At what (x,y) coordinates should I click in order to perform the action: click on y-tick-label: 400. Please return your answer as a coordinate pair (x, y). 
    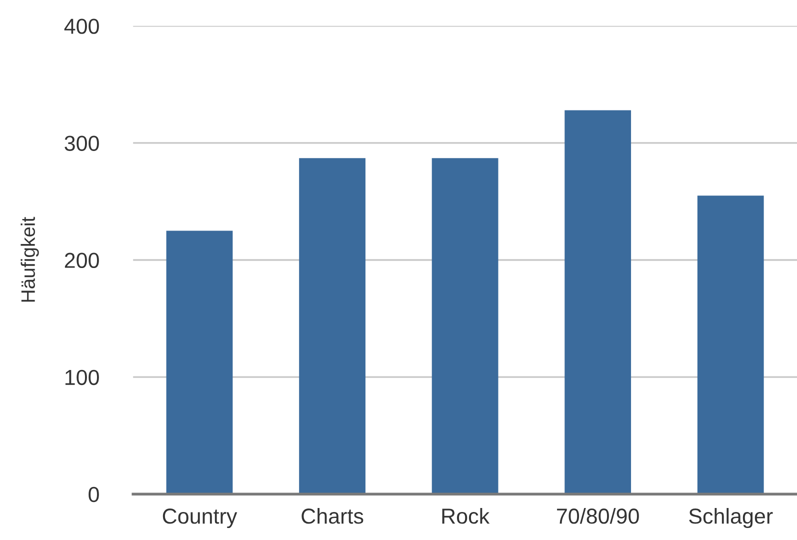
    Looking at the image, I should click on (81, 26).